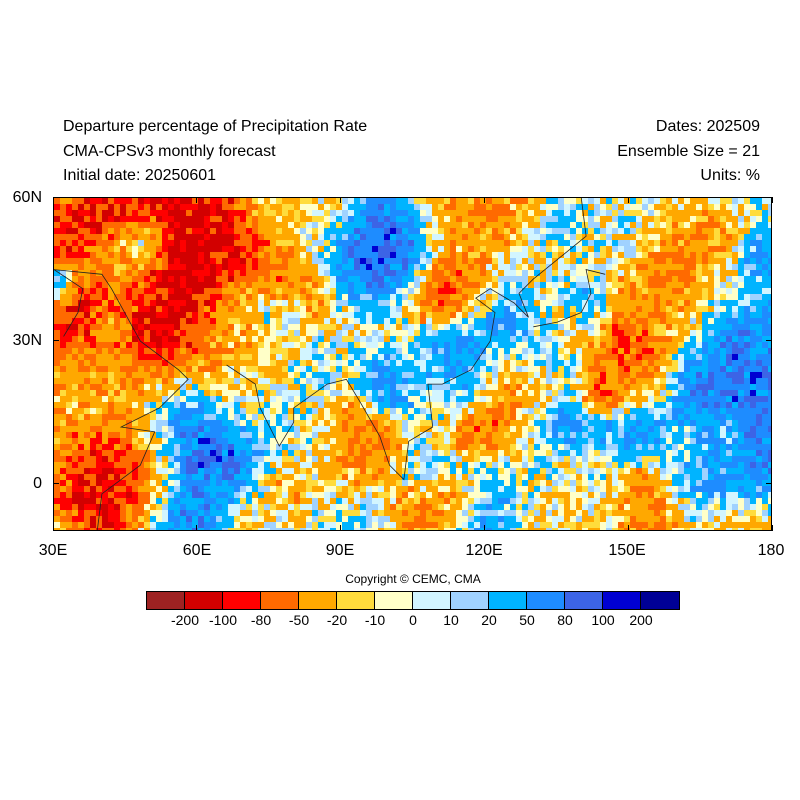  Describe the element at coordinates (413, 620) in the screenshot. I see `colorbar-label: 0` at that location.